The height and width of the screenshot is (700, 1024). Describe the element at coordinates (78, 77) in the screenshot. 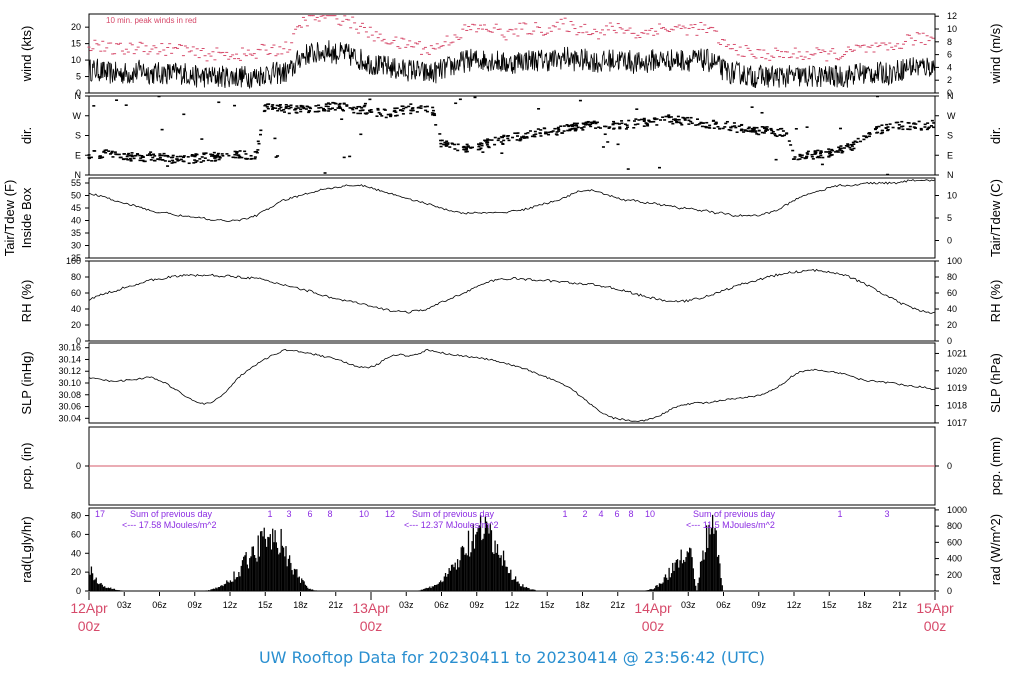

I see `ytick-label-left-wind: 5` at that location.